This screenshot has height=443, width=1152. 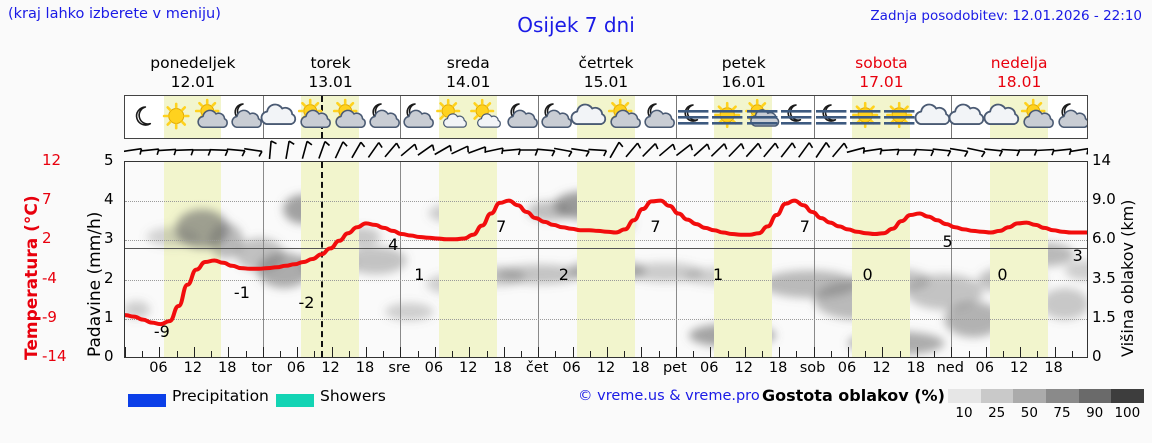 I want to click on zero-degree-line, so click(x=606, y=248).